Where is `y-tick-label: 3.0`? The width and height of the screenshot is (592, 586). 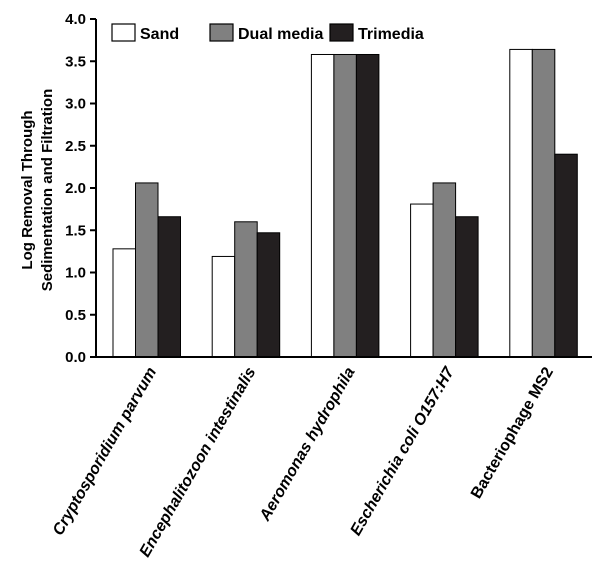 y-tick-label: 3.0 is located at coordinates (75, 104).